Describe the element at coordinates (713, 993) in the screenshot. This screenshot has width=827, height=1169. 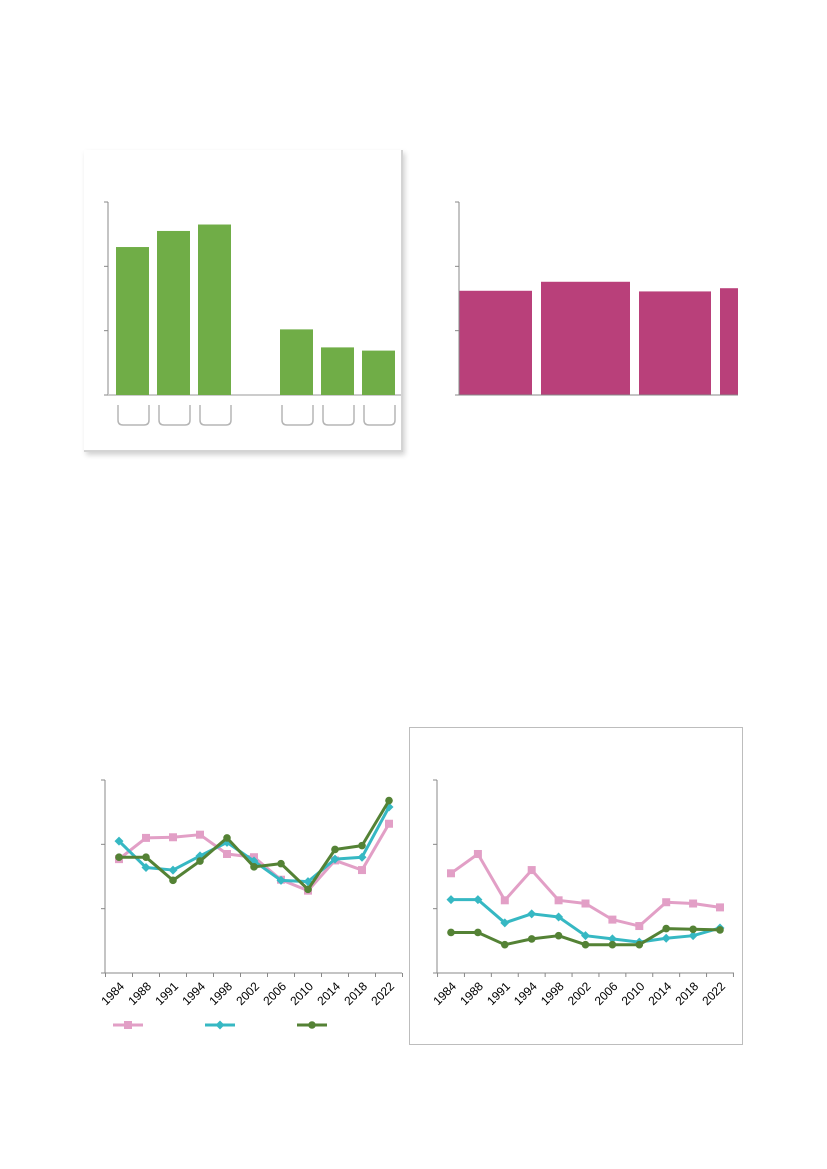
I see `br-x-tick-label-10: 2022` at that location.